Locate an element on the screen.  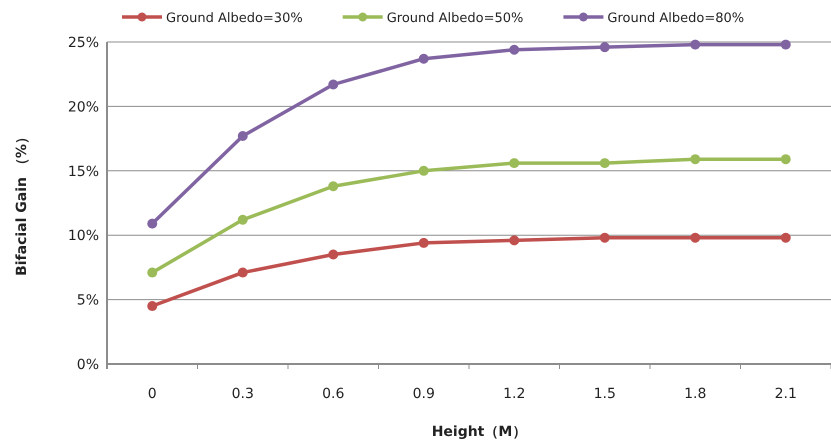
x-tick-label: 0 is located at coordinates (152, 394).